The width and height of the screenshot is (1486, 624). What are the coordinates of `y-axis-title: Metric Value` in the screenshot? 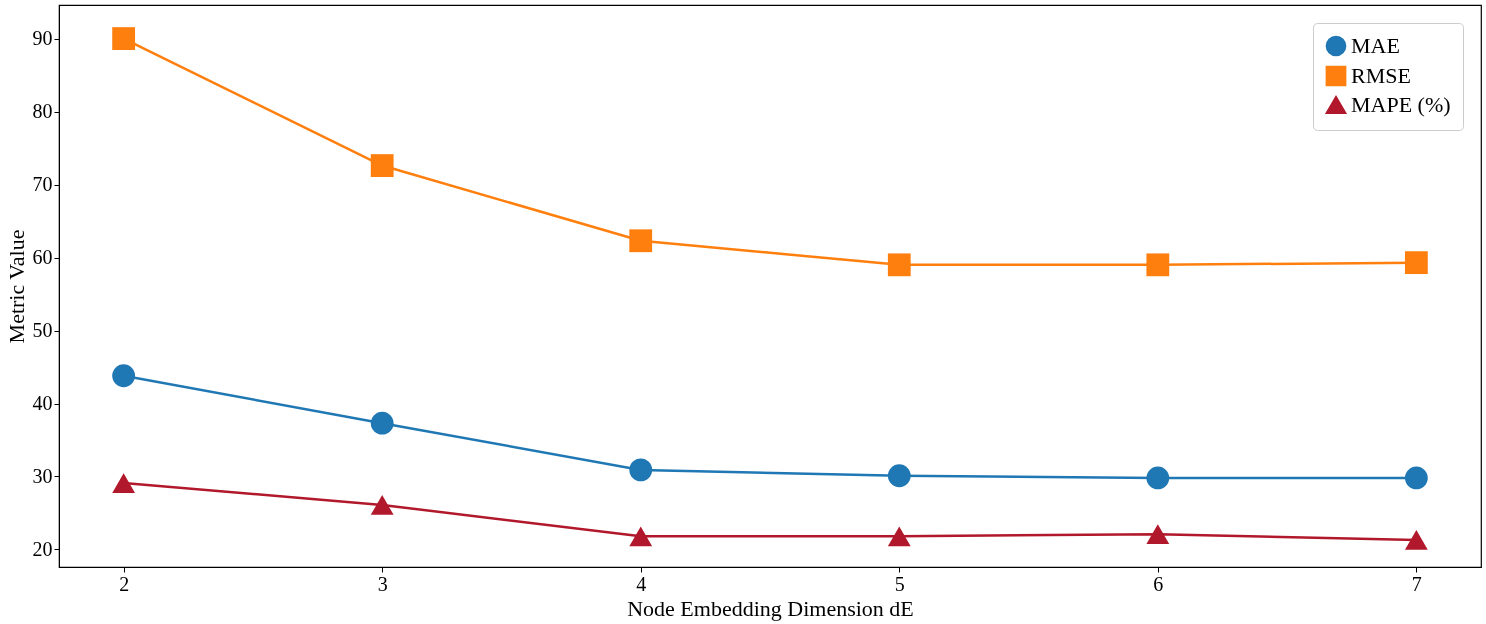 It's located at (16, 286).